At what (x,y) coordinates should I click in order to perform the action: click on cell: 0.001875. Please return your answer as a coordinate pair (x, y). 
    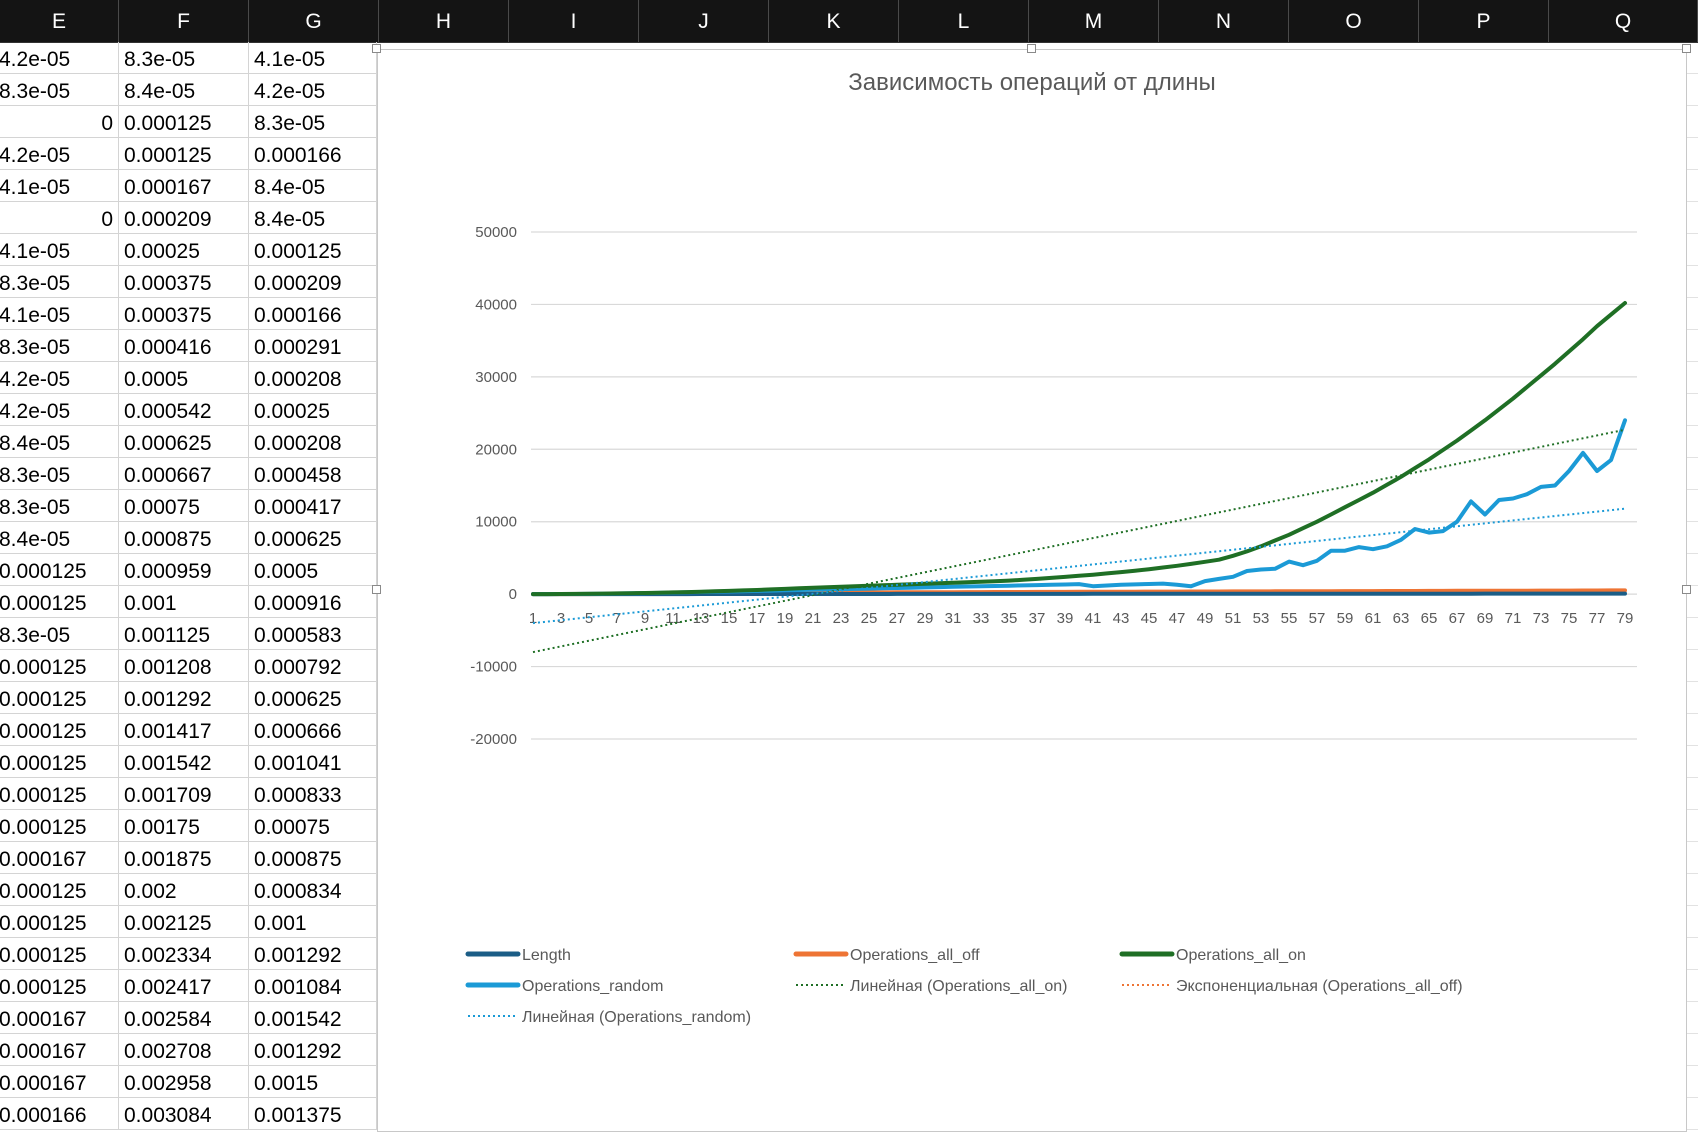
    Looking at the image, I should click on (184, 858).